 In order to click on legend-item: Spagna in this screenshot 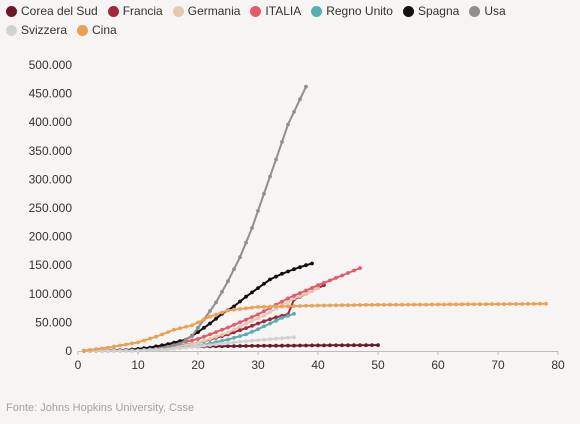, I will do `click(430, 11)`.